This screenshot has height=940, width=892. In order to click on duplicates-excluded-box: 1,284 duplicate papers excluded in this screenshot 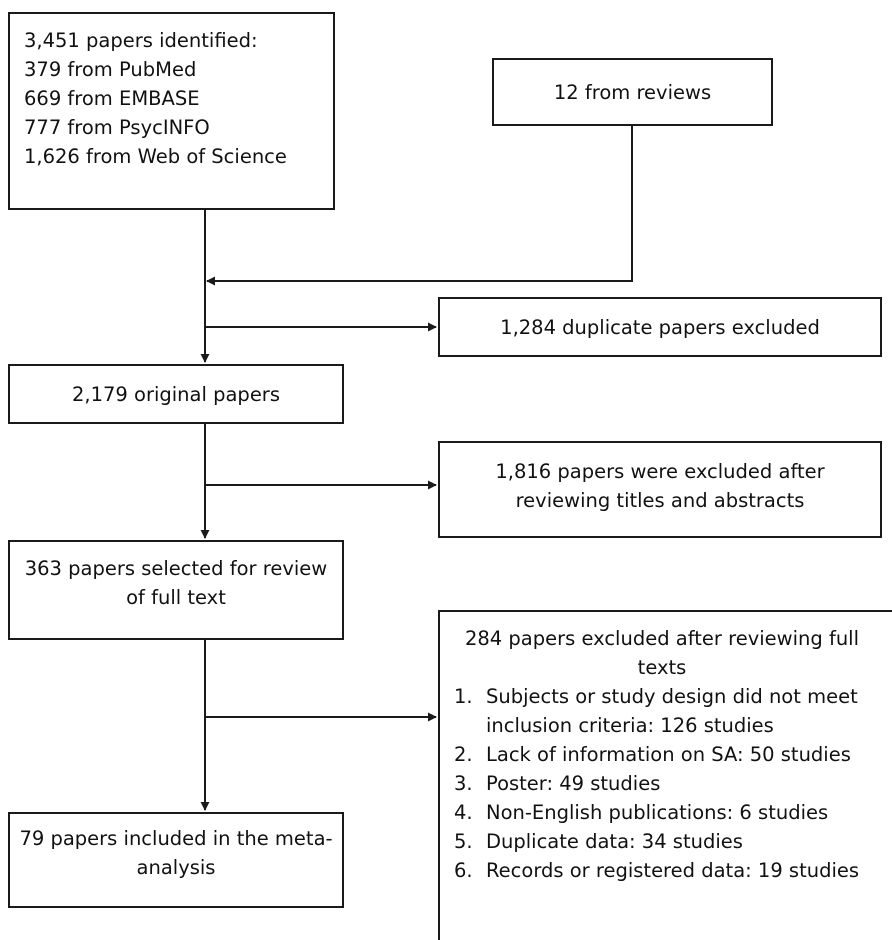, I will do `click(660, 327)`.